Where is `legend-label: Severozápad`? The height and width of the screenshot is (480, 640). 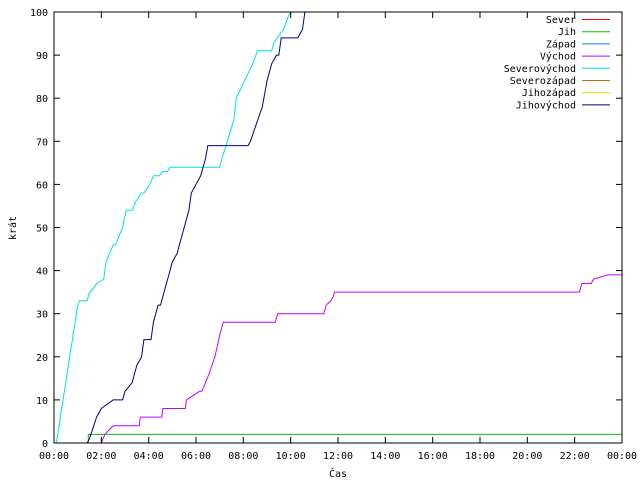
legend-label: Severozápad is located at coordinates (543, 81).